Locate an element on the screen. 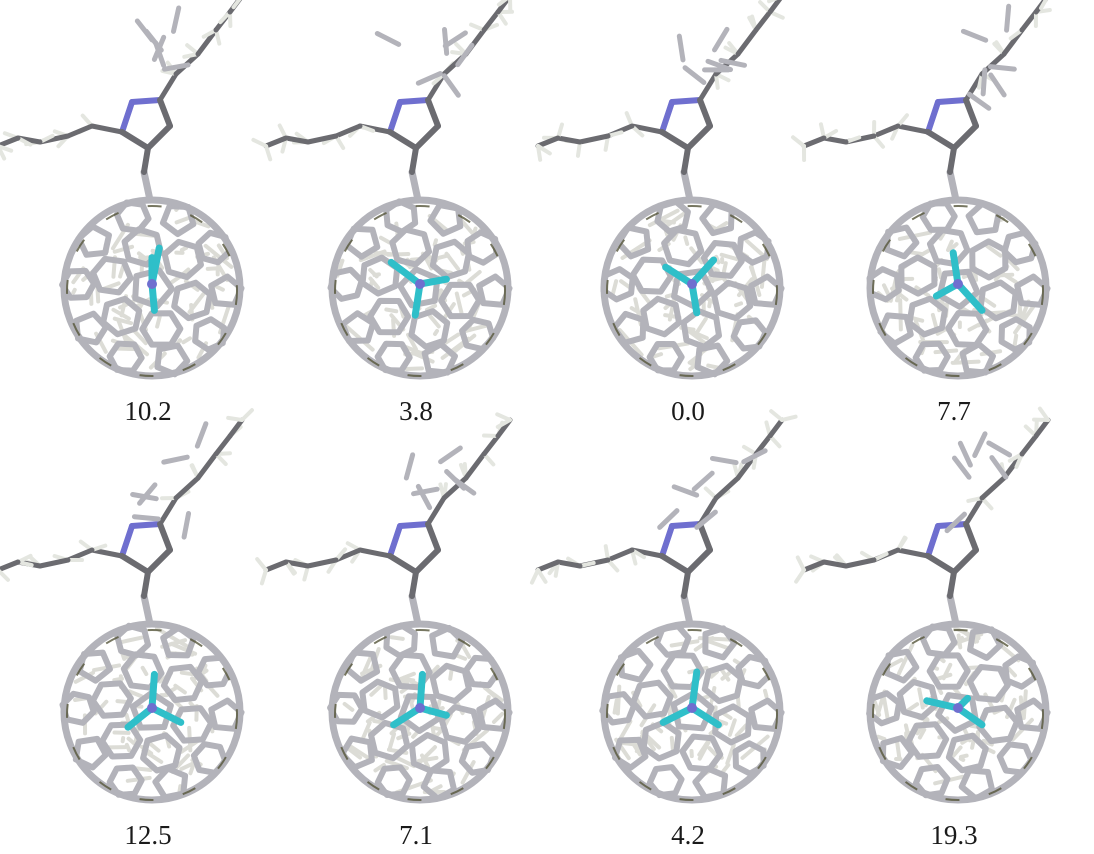  imidazole-ring is located at coordinates (952, 136).